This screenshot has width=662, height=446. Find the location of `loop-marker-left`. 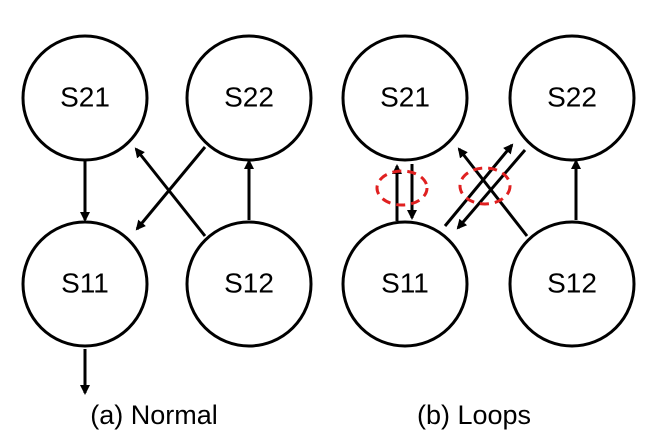

loop-marker-left is located at coordinates (402, 188).